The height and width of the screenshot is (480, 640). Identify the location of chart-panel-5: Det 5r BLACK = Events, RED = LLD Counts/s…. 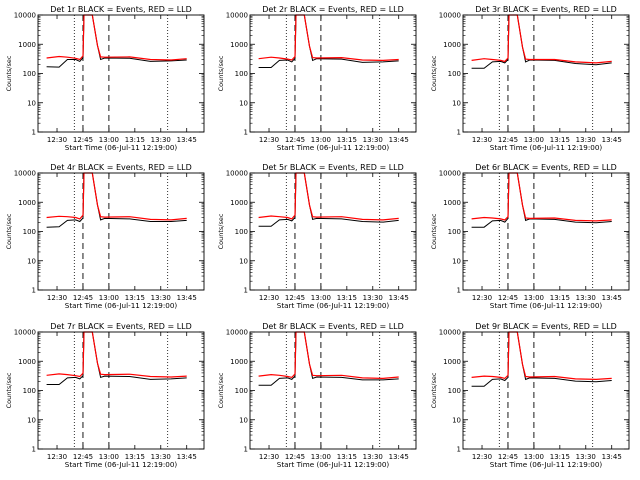
(317, 236).